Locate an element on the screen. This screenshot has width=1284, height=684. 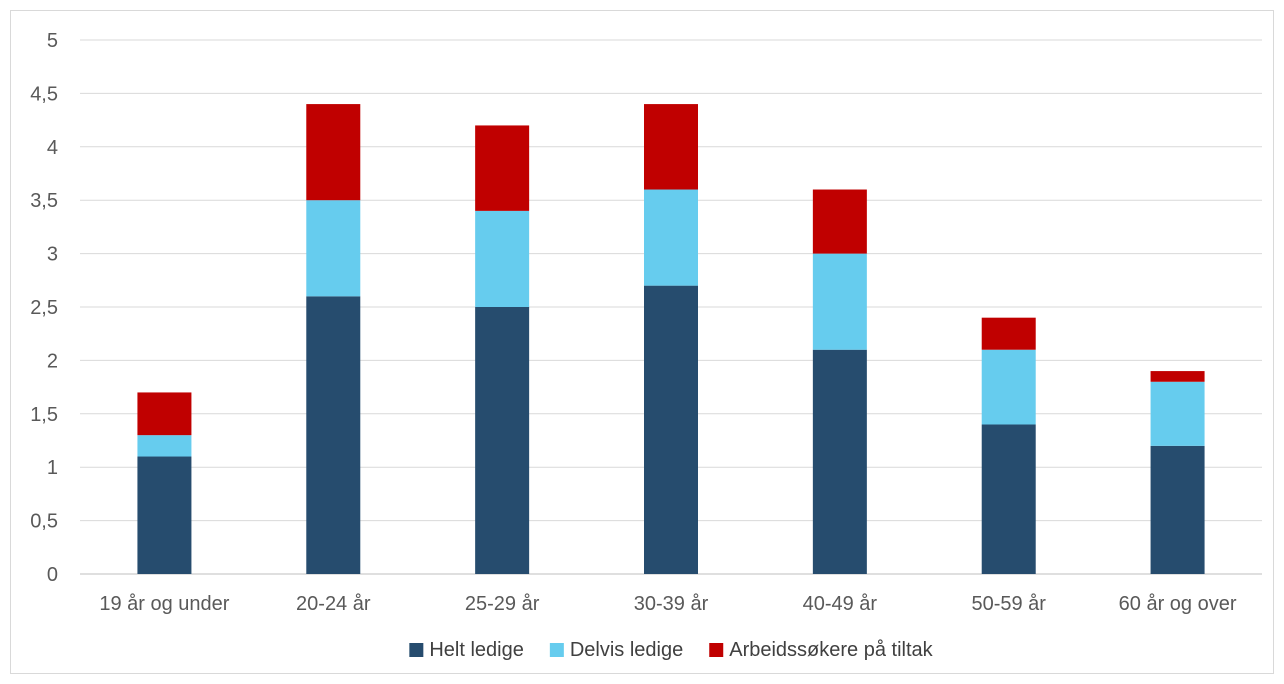
x-tick-label: 30-39 år is located at coordinates (671, 604).